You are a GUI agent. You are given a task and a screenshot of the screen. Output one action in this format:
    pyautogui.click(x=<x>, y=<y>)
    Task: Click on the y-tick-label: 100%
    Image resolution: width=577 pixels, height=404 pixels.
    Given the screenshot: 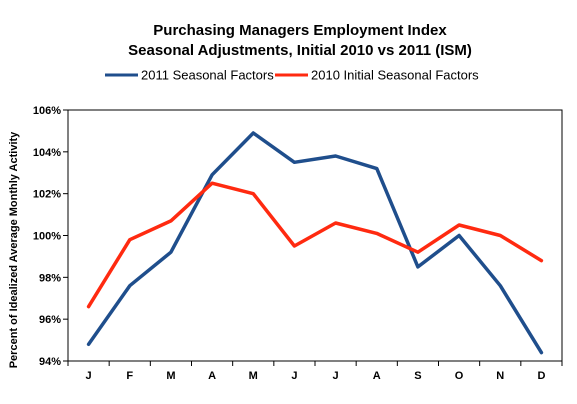 What is the action you would take?
    pyautogui.click(x=47, y=237)
    